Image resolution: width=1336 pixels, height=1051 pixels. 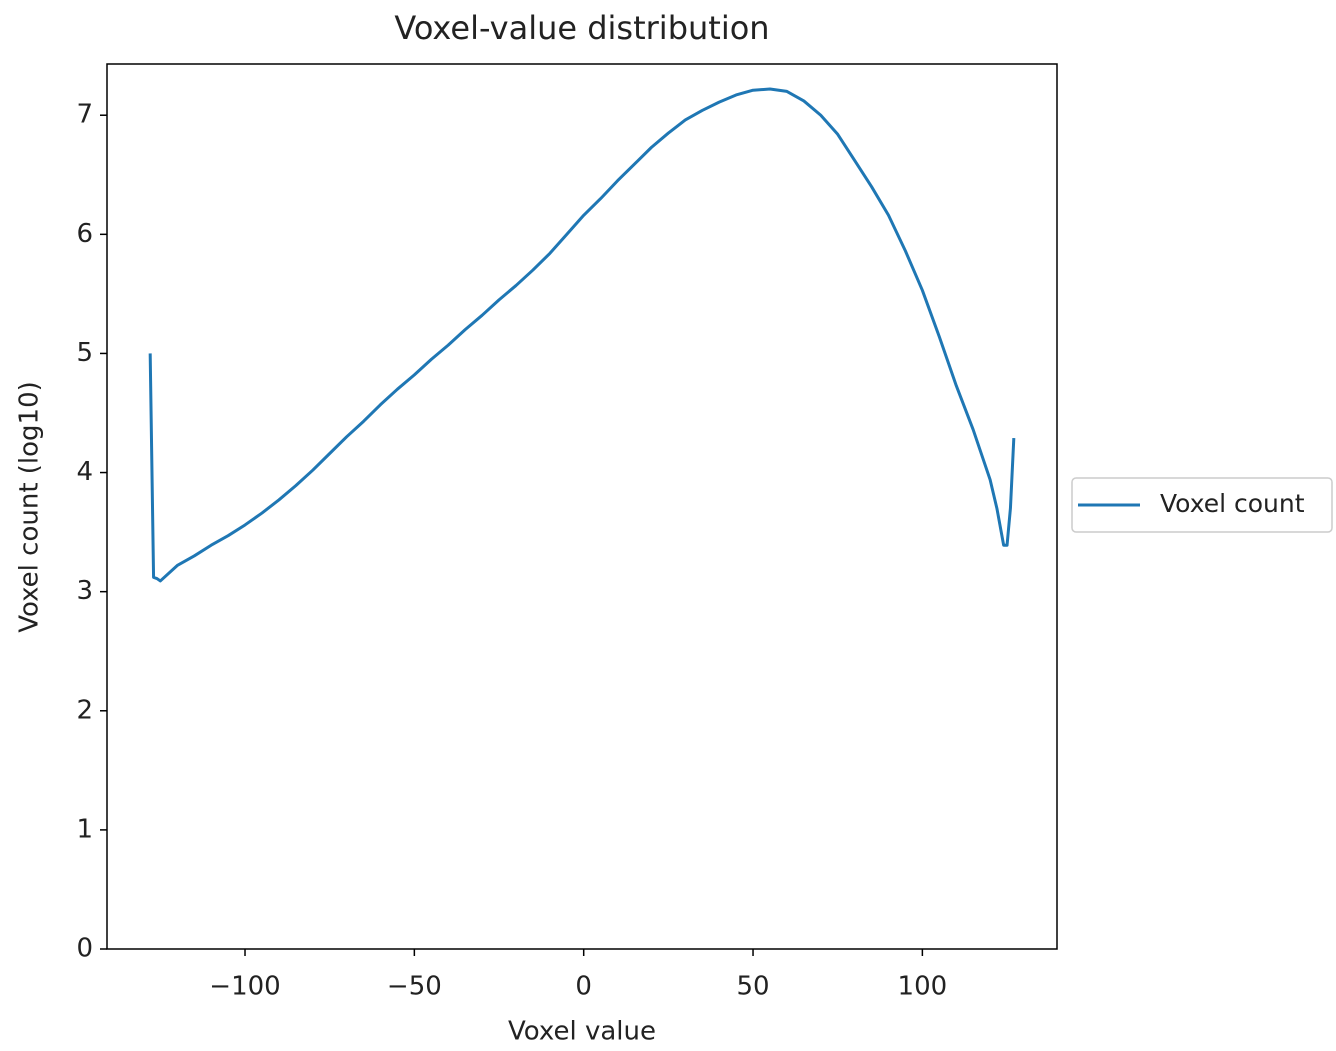 I want to click on x-tick-label: −100, so click(x=244, y=987).